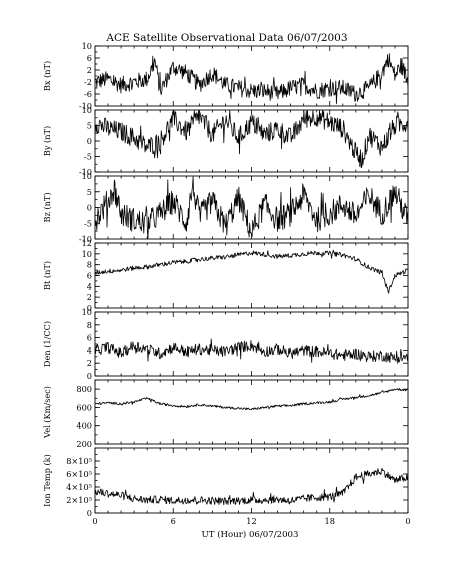 The width and height of the screenshot is (453, 566). I want to click on panel-temp-ytick-label: 4×10⁵, so click(79, 487).